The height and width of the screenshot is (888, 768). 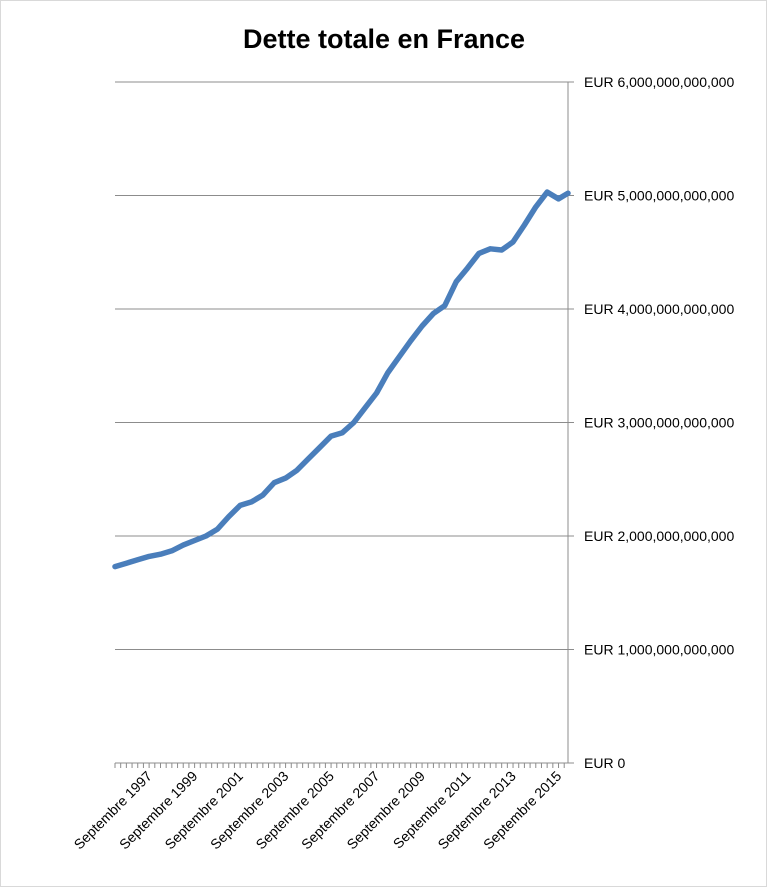 I want to click on x-tick-label: Septembre 2009, so click(x=385, y=810).